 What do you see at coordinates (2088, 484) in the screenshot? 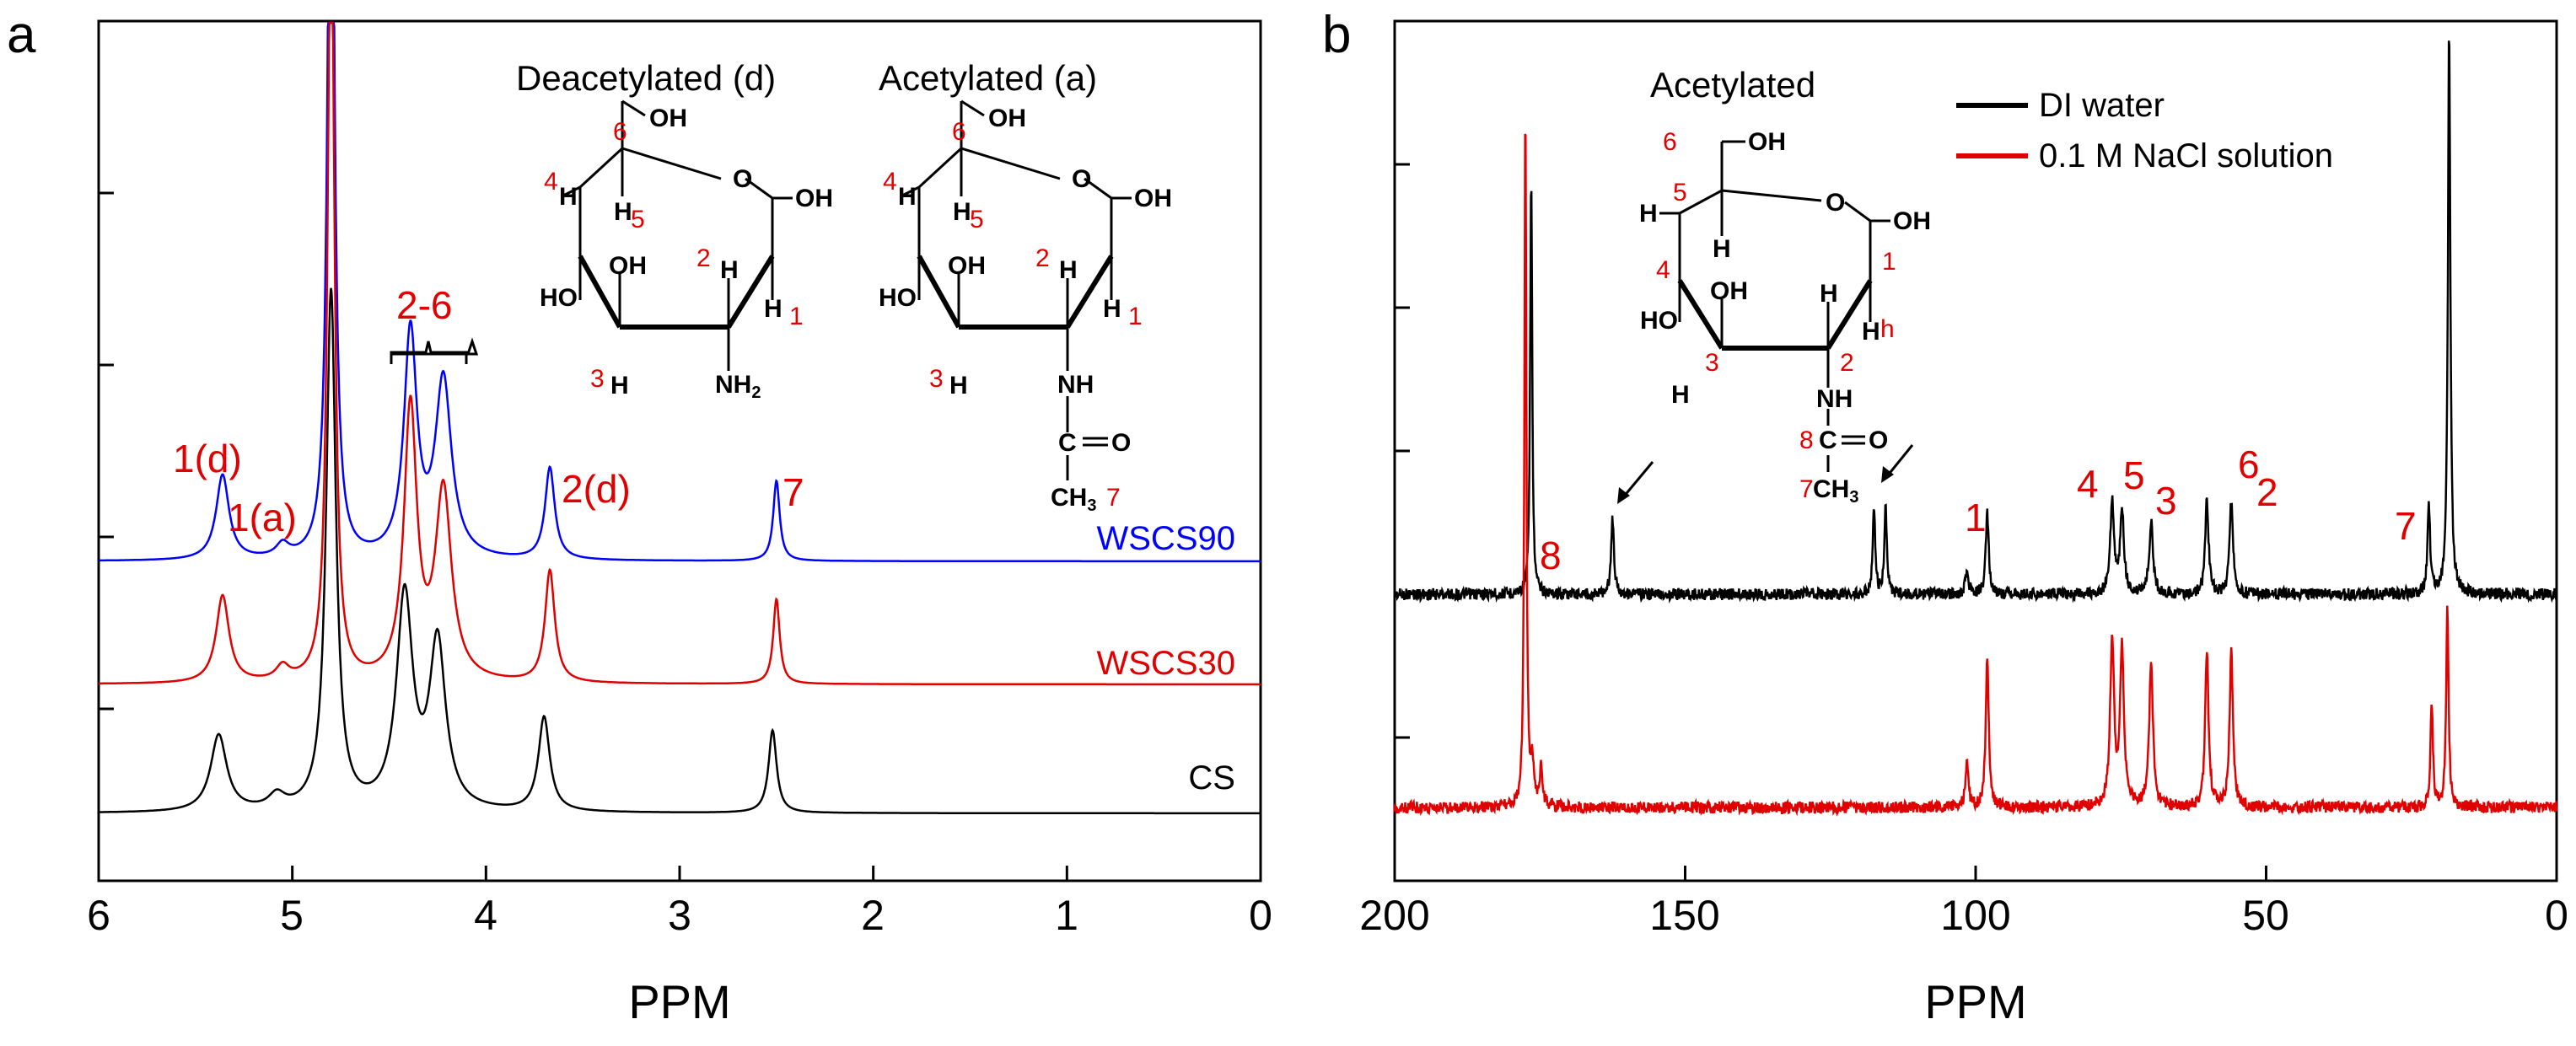
I see `b-annot-4: 4` at bounding box center [2088, 484].